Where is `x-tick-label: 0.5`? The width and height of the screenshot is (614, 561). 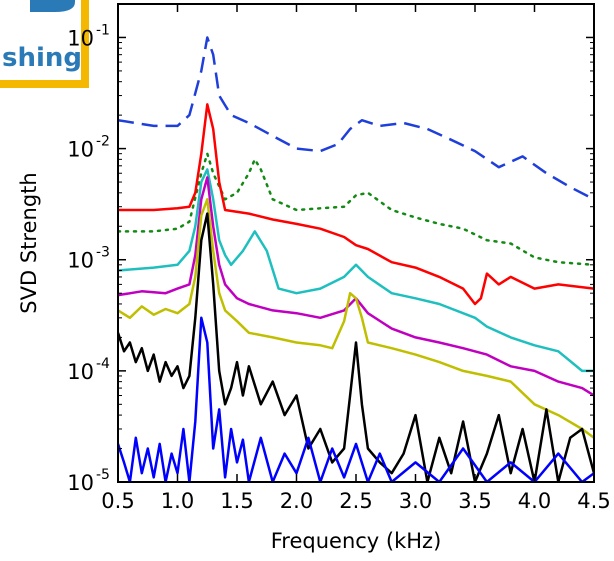 x-tick-label: 0.5 is located at coordinates (117, 501).